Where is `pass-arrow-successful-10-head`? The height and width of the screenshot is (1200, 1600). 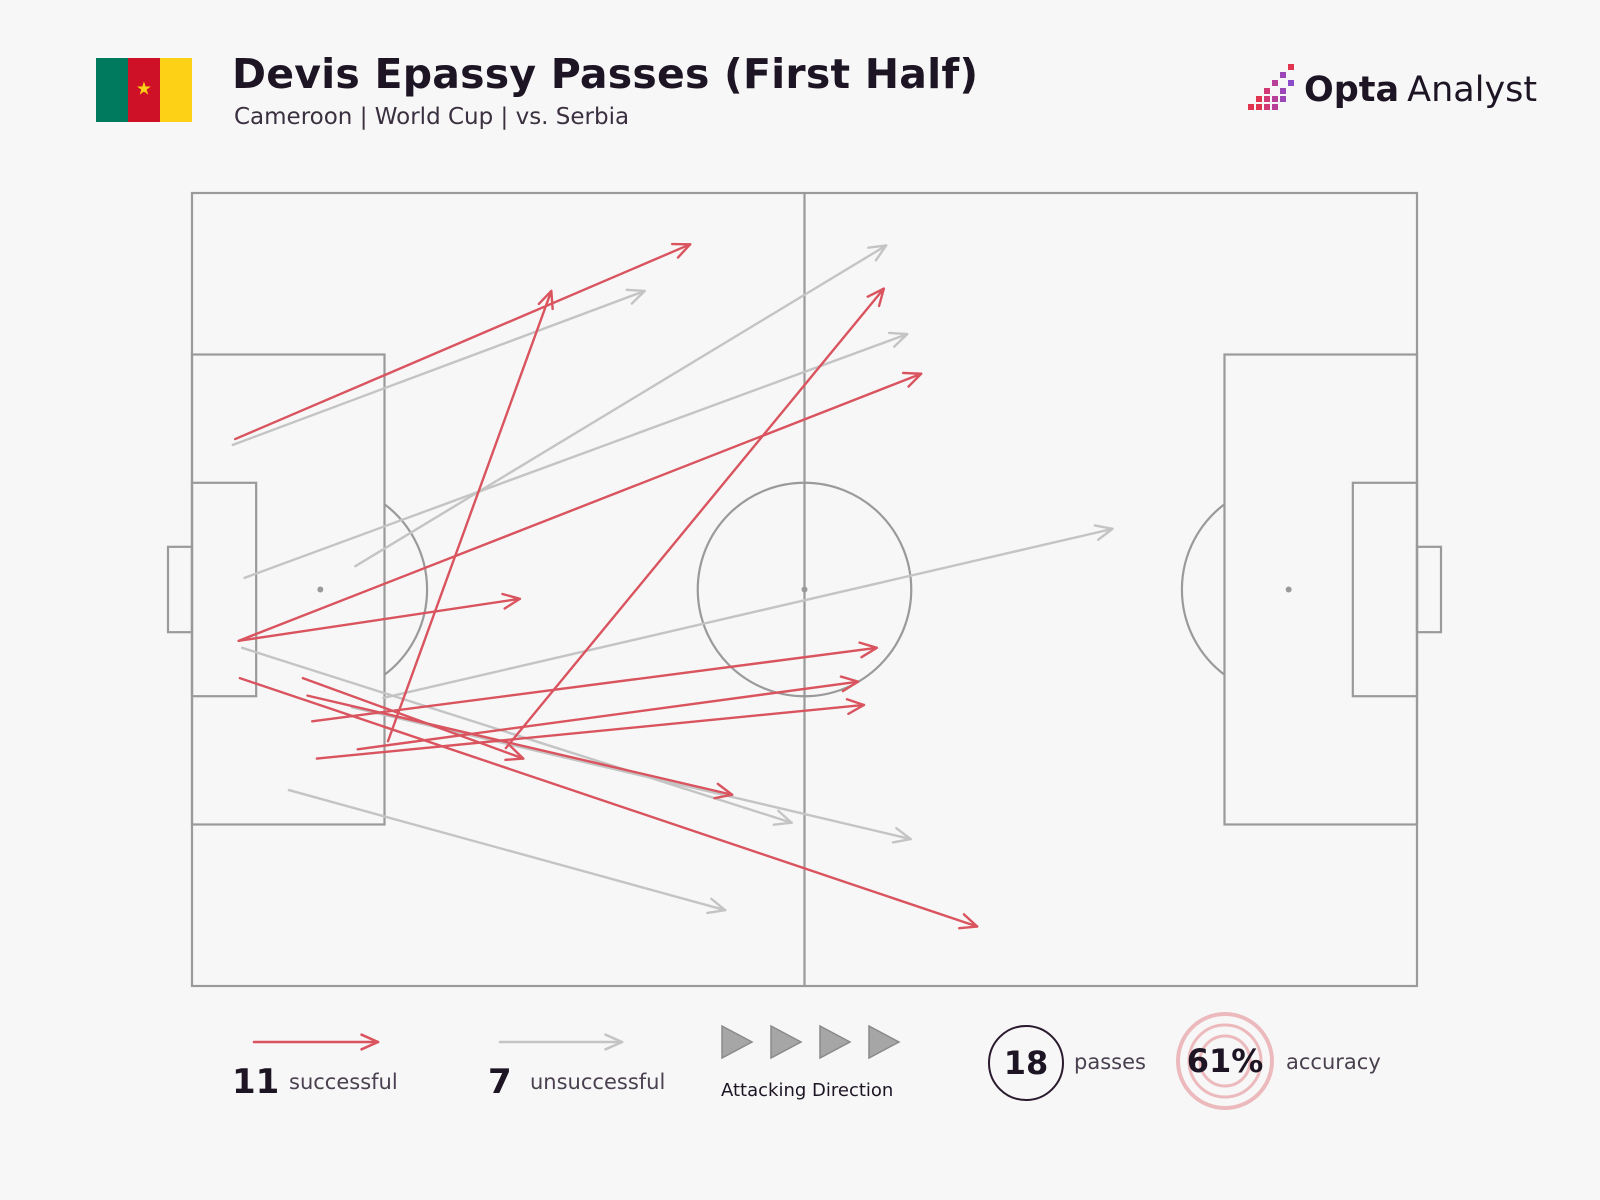 pass-arrow-successful-10-head is located at coordinates (723, 791).